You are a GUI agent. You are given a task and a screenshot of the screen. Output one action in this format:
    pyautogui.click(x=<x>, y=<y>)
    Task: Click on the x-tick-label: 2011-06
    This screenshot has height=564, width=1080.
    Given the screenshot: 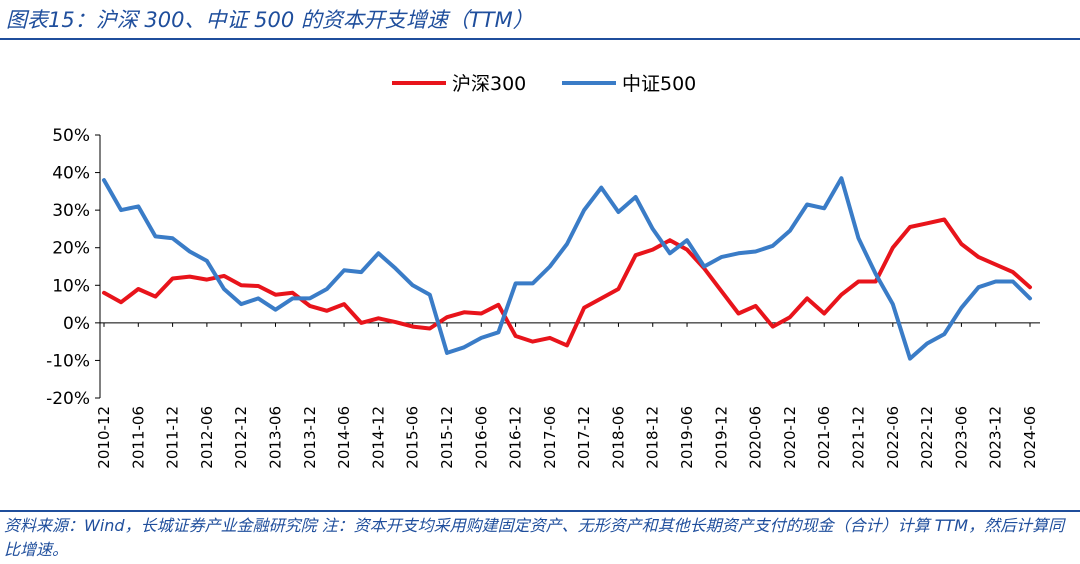 What is the action you would take?
    pyautogui.click(x=138, y=437)
    